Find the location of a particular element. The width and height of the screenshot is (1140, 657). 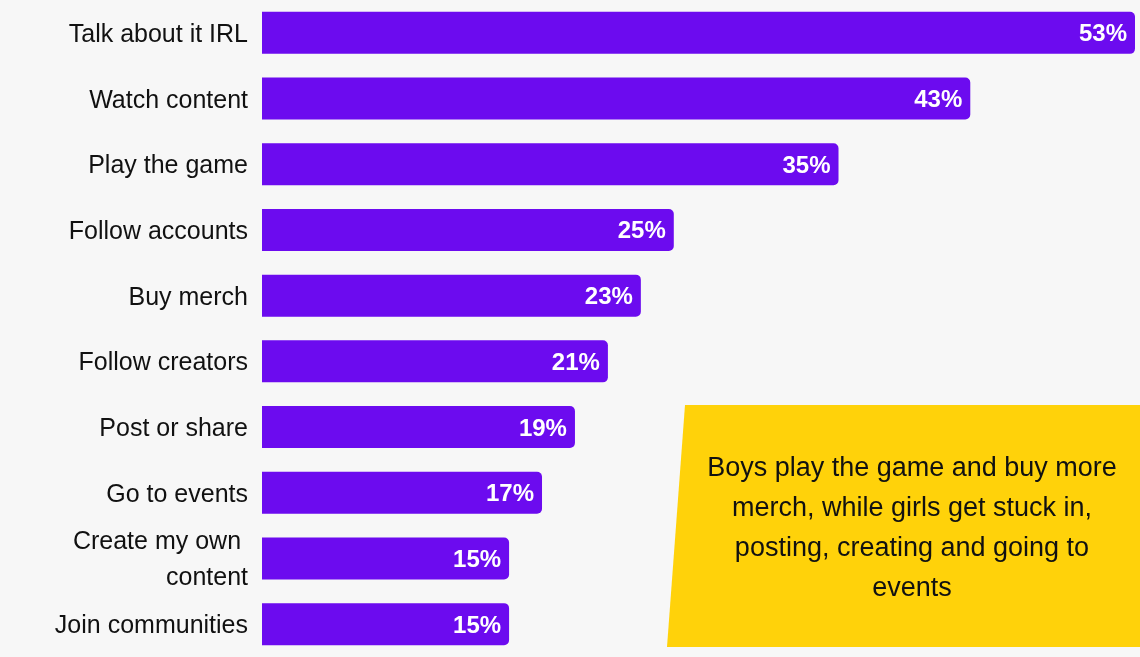

data-label: 25% is located at coordinates (641, 230).